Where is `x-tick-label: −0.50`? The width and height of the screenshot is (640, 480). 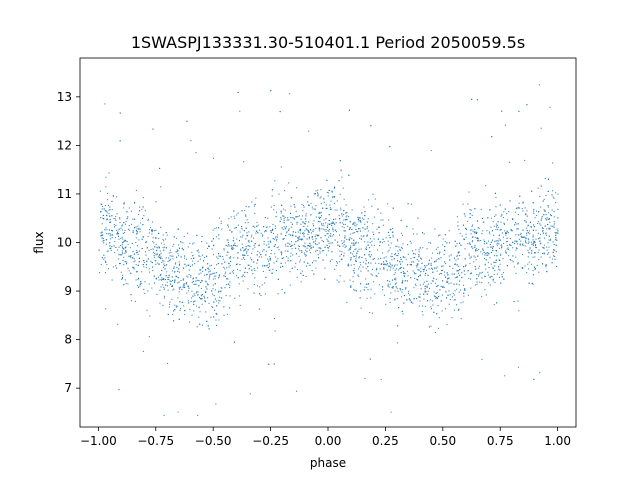
x-tick-label: −0.50 is located at coordinates (213, 441).